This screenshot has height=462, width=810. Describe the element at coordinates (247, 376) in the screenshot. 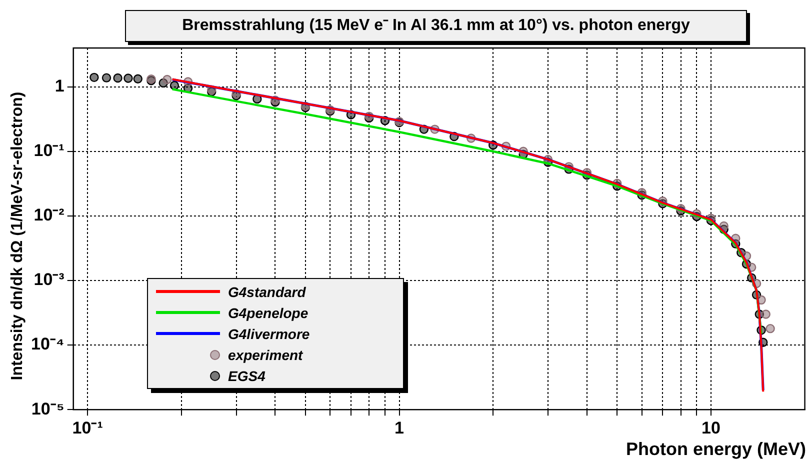

I see `legend-label: EGS4` at that location.